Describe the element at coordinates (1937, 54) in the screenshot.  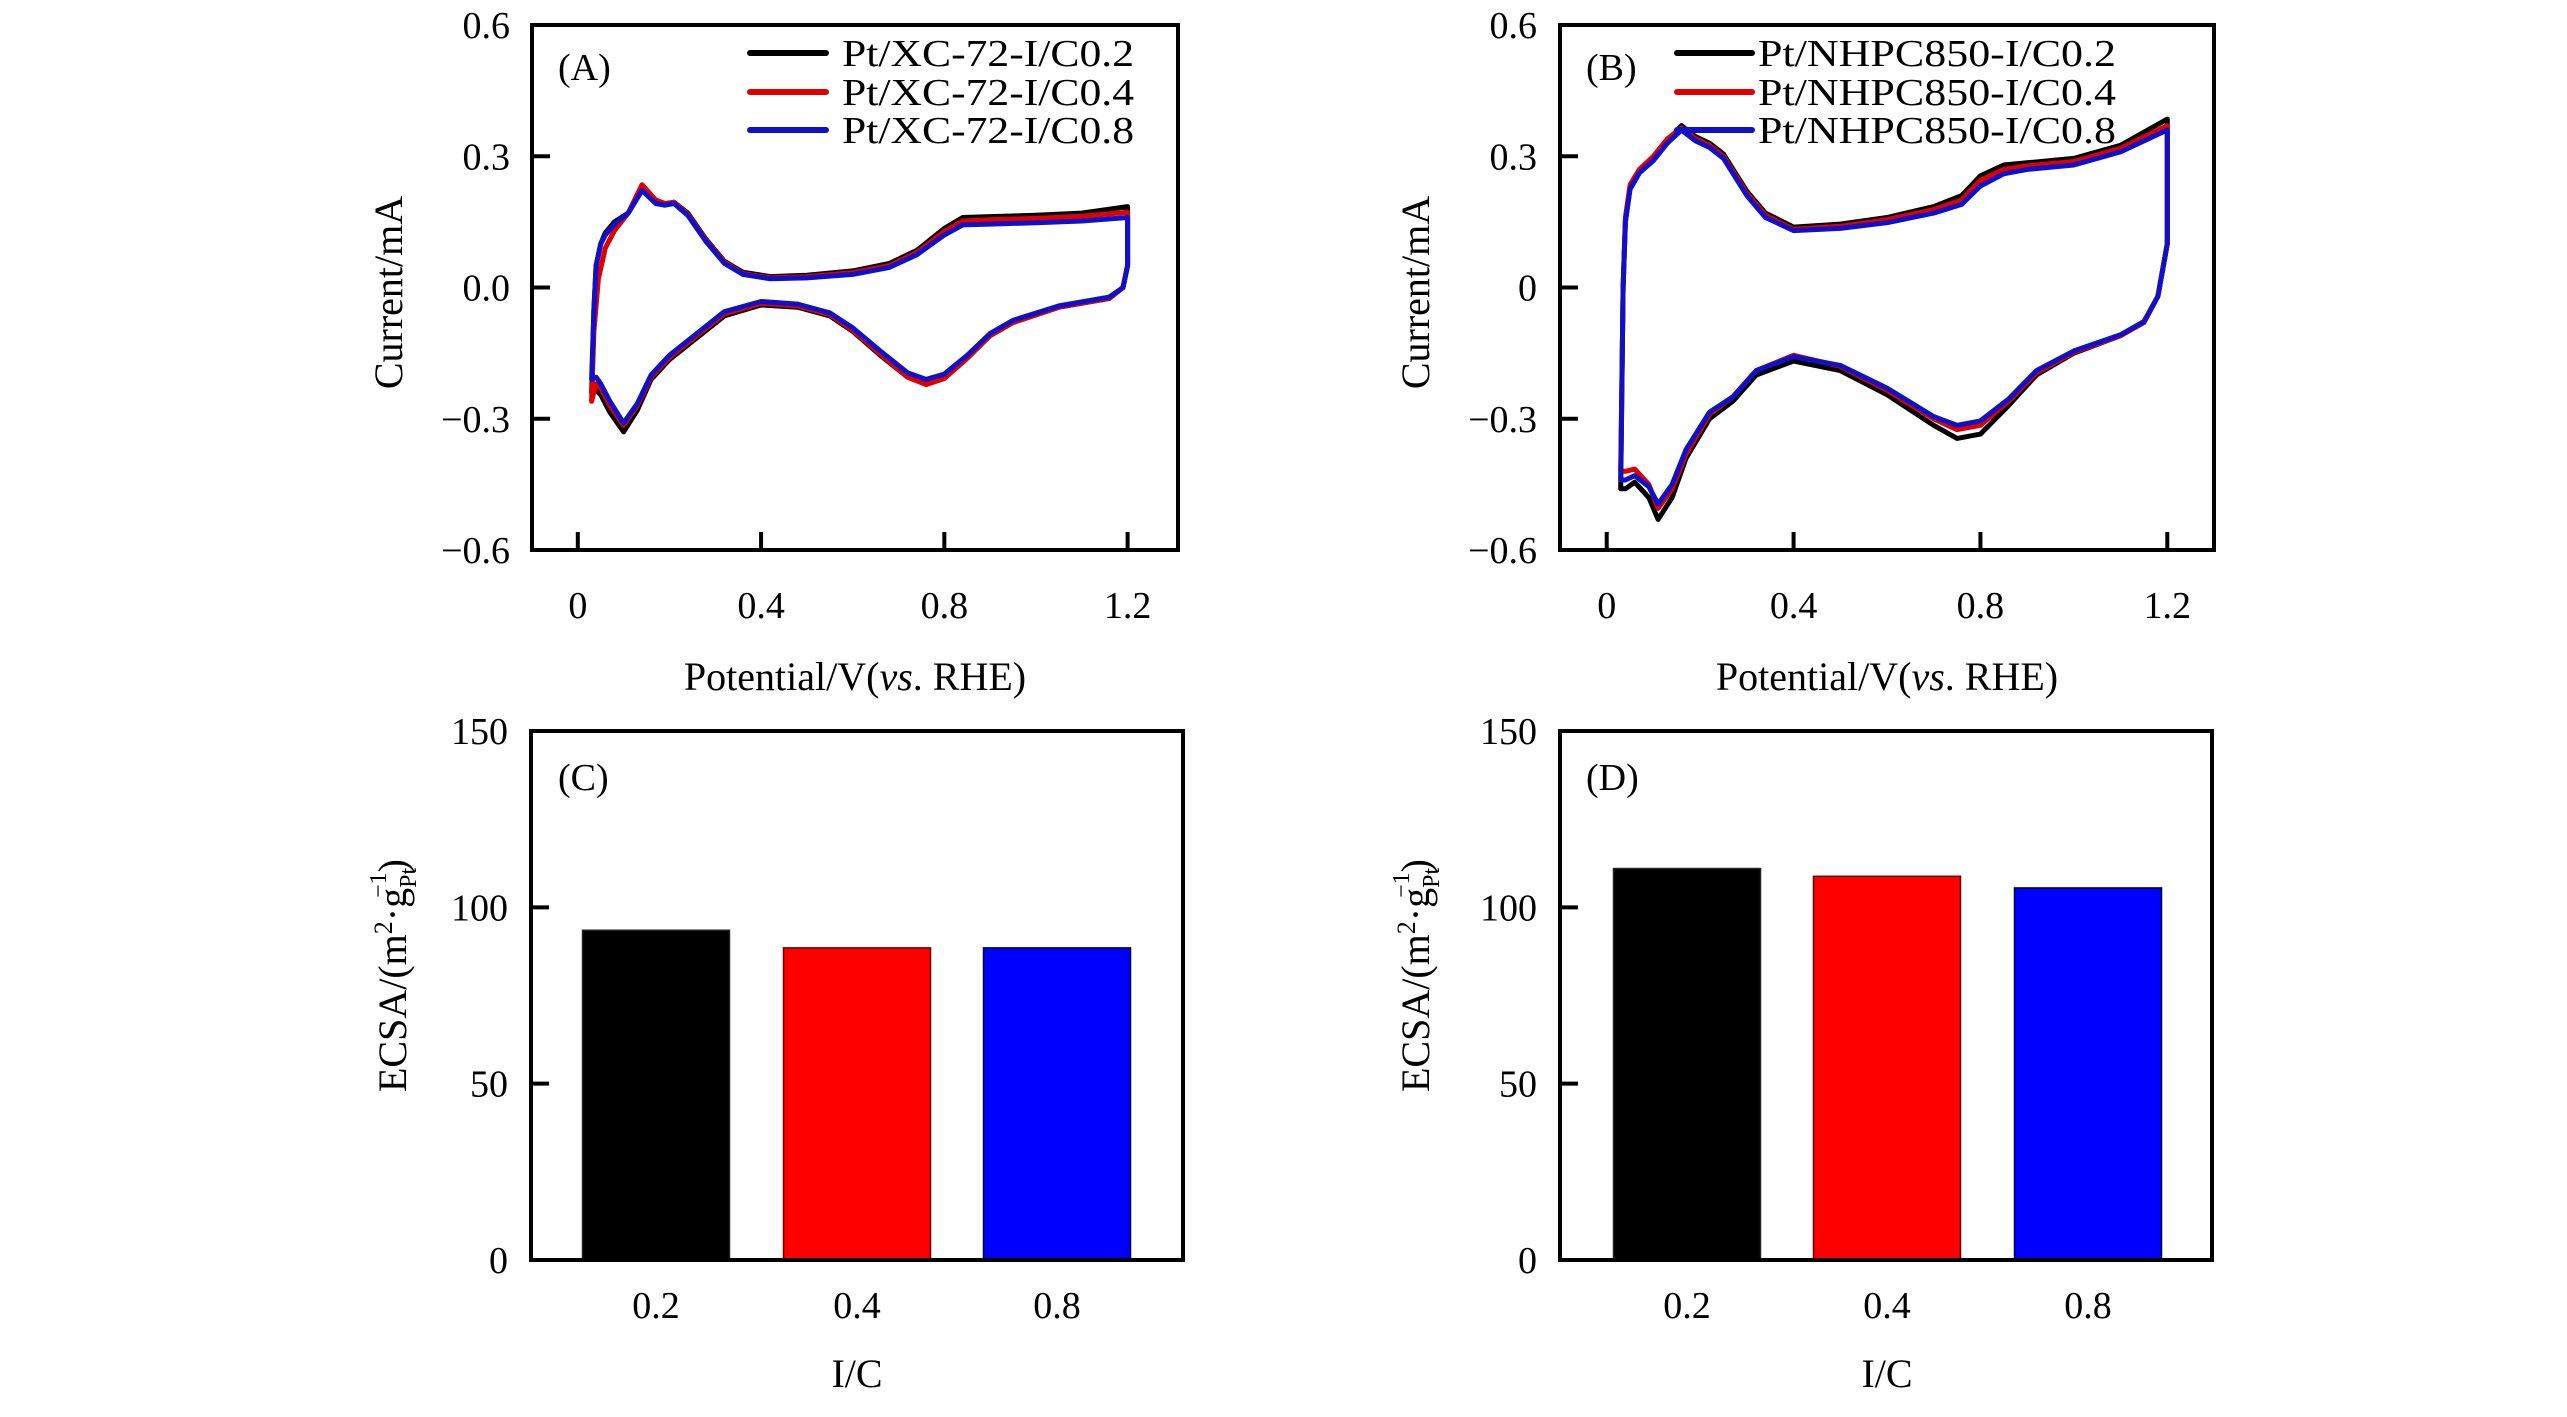
I see `legend-label: Pt/NHPC850-I/C0.2` at that location.